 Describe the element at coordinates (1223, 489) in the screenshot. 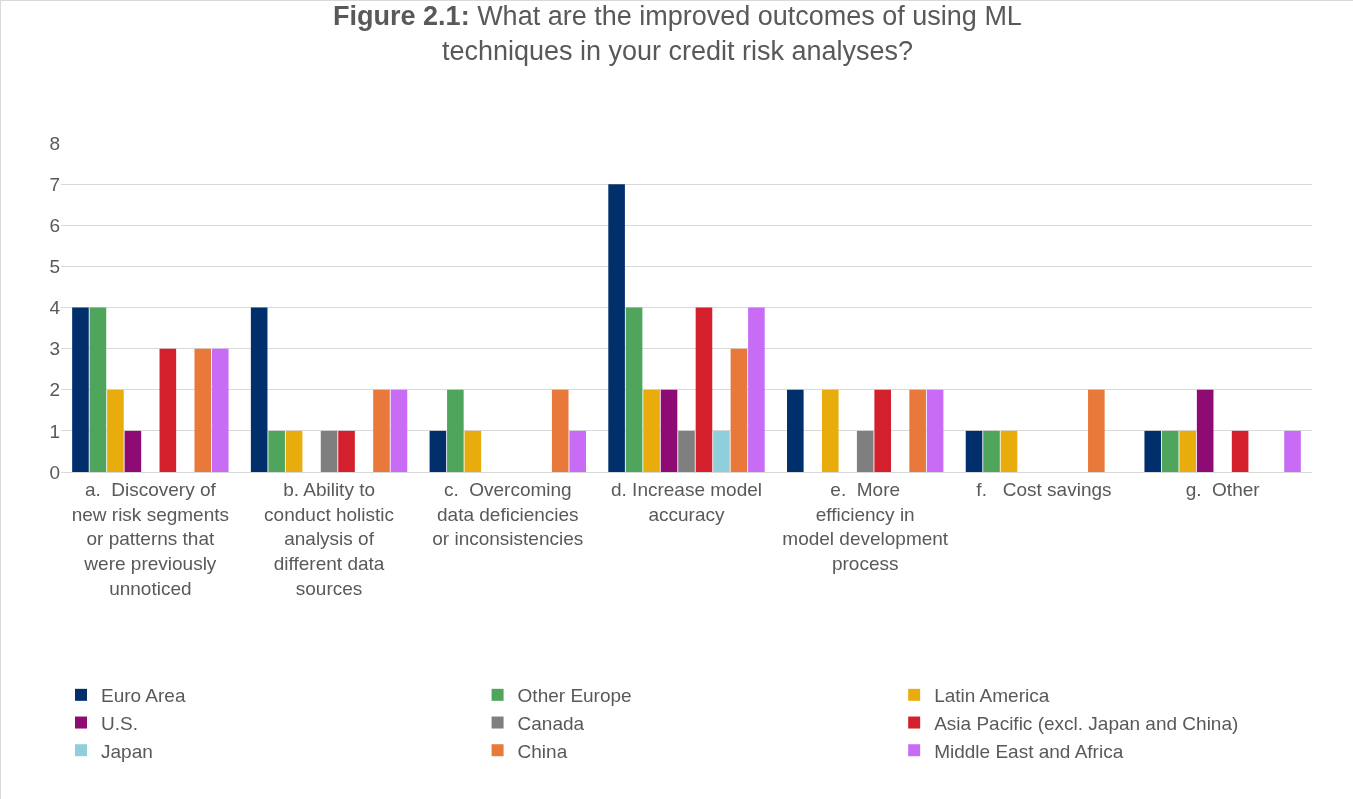

I see `x-tick-label: g. Other` at that location.